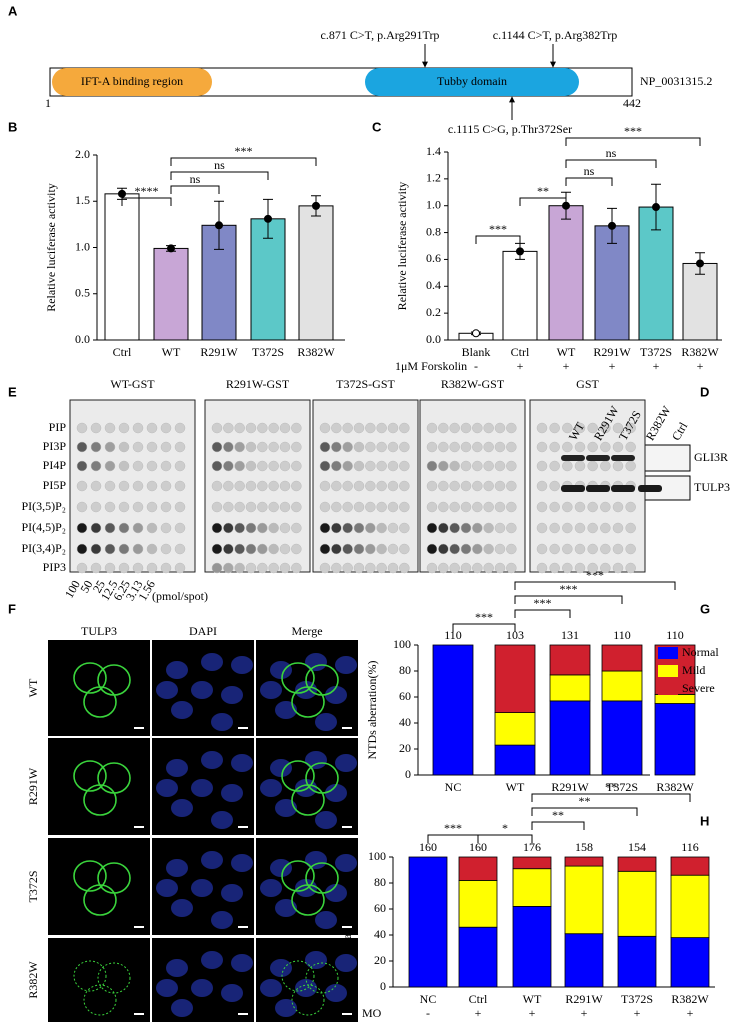 This screenshot has width=738, height=1025. What do you see at coordinates (55, 485) in the screenshot?
I see `lipid-label: PI5P` at bounding box center [55, 485].